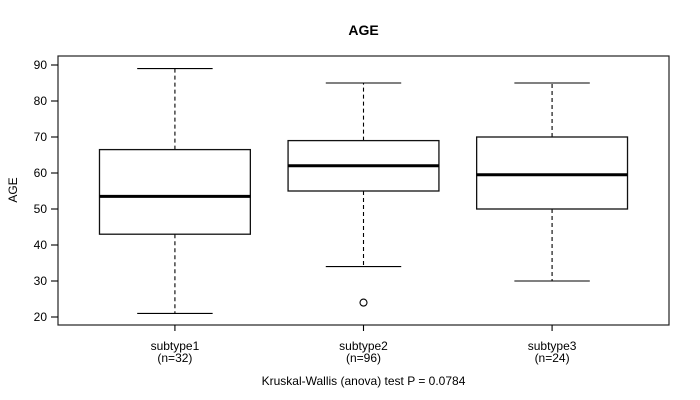  What do you see at coordinates (41, 209) in the screenshot?
I see `y-tick-label: 50` at bounding box center [41, 209].